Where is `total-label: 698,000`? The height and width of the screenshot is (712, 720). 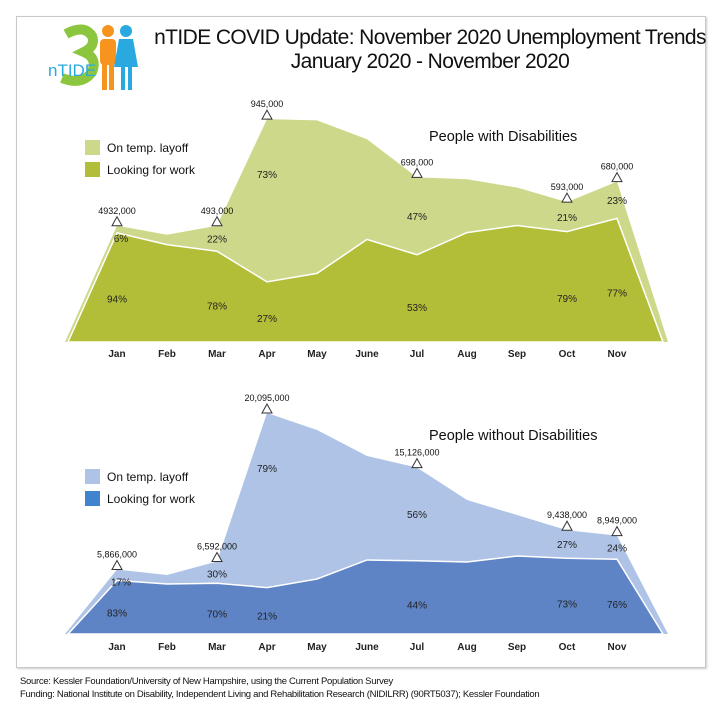 total-label: 698,000 is located at coordinates (417, 162).